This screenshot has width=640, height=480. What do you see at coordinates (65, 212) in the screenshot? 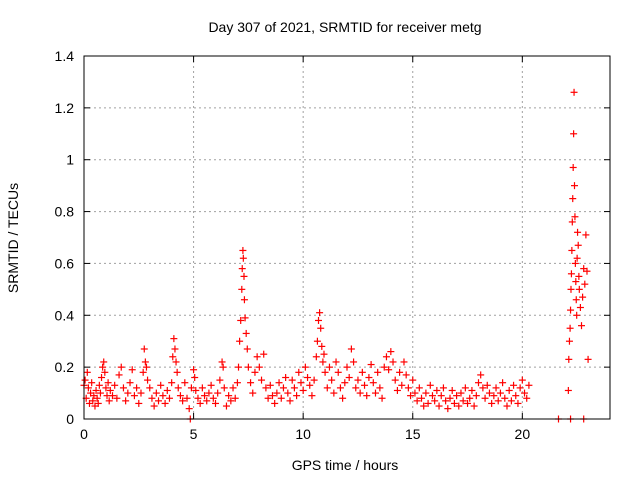
I see `y-tick-label: 0.8` at bounding box center [65, 212].